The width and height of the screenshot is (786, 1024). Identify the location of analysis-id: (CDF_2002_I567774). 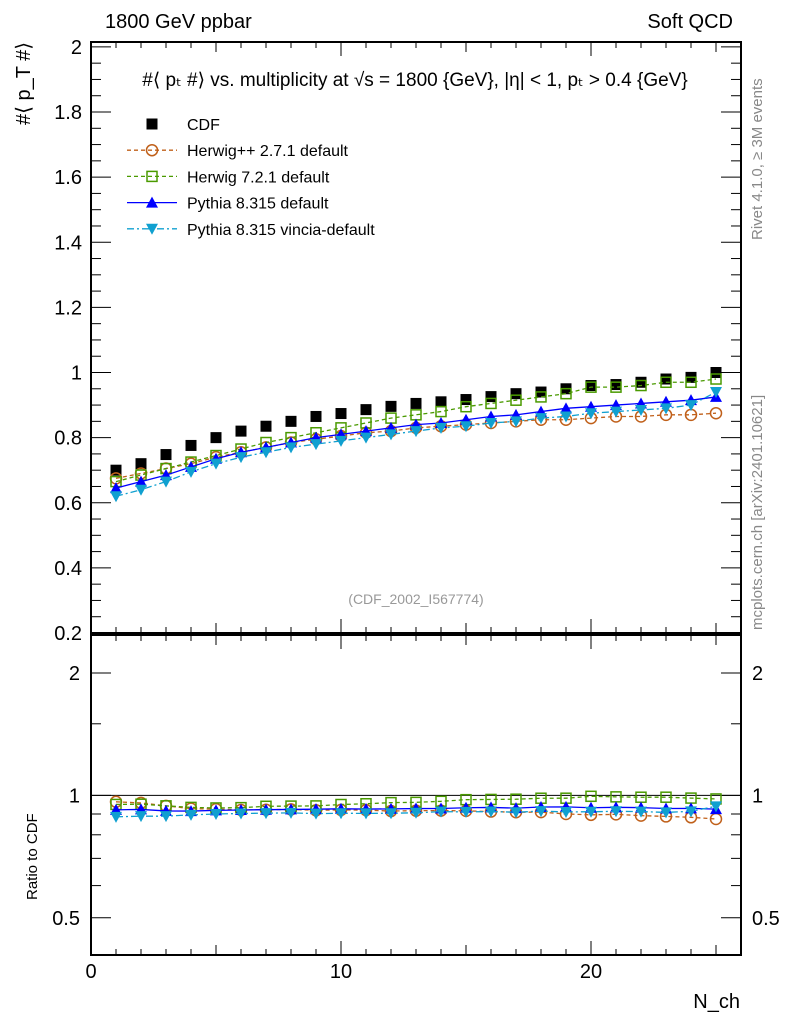
(415, 599).